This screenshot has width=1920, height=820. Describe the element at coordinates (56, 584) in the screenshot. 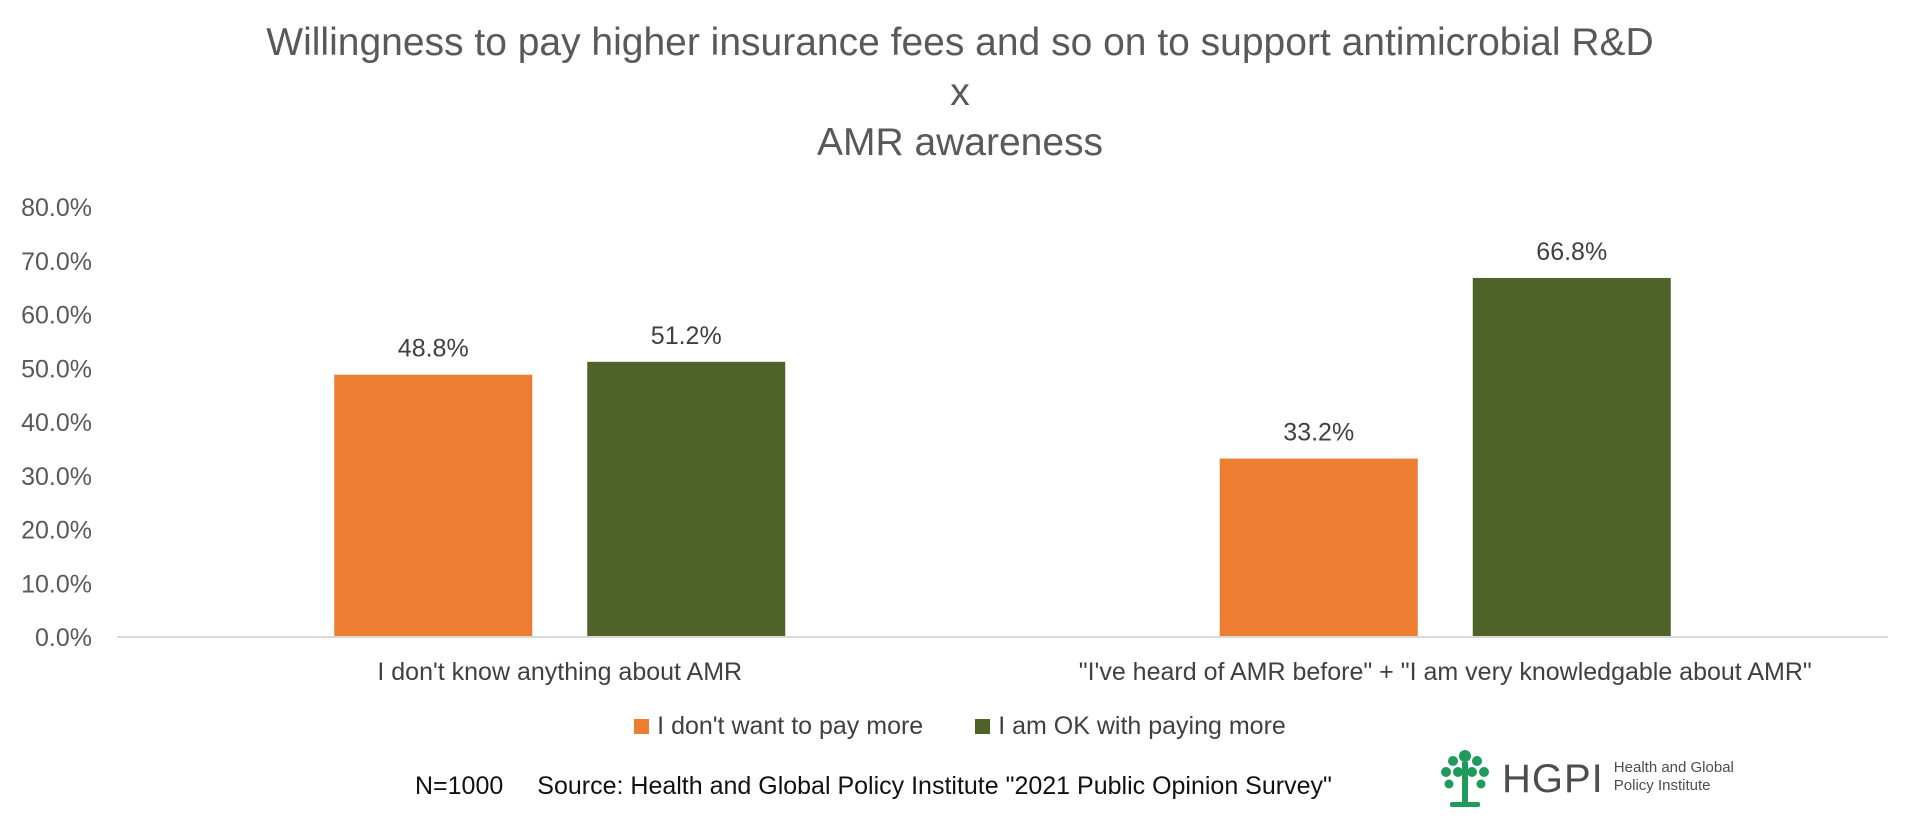

I see `y-tick-label: 10.0%` at that location.